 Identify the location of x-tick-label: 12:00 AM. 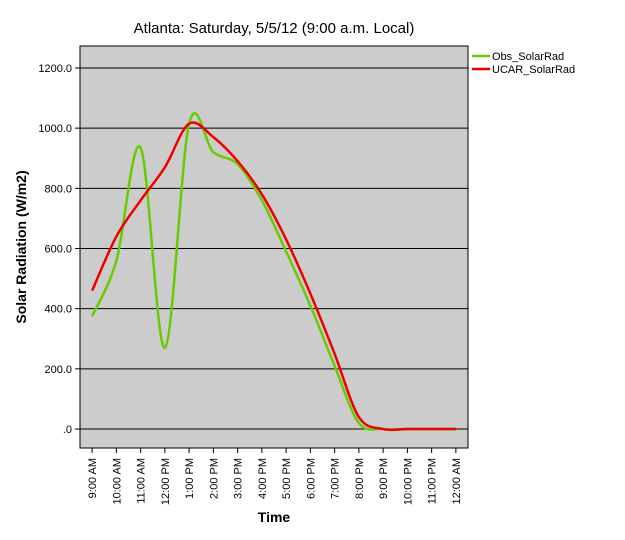
(457, 481).